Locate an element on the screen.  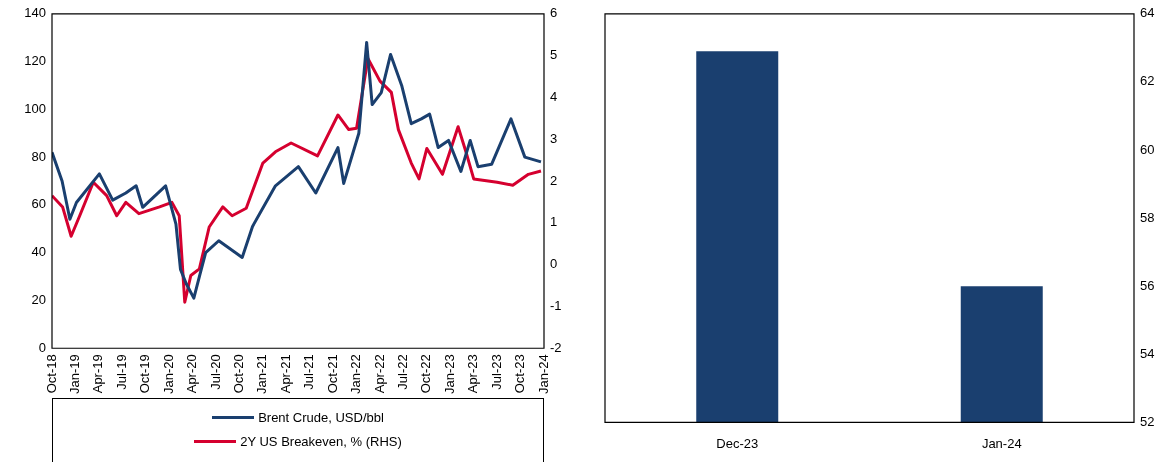
x-tick-label: Jan-21 is located at coordinates (262, 374).